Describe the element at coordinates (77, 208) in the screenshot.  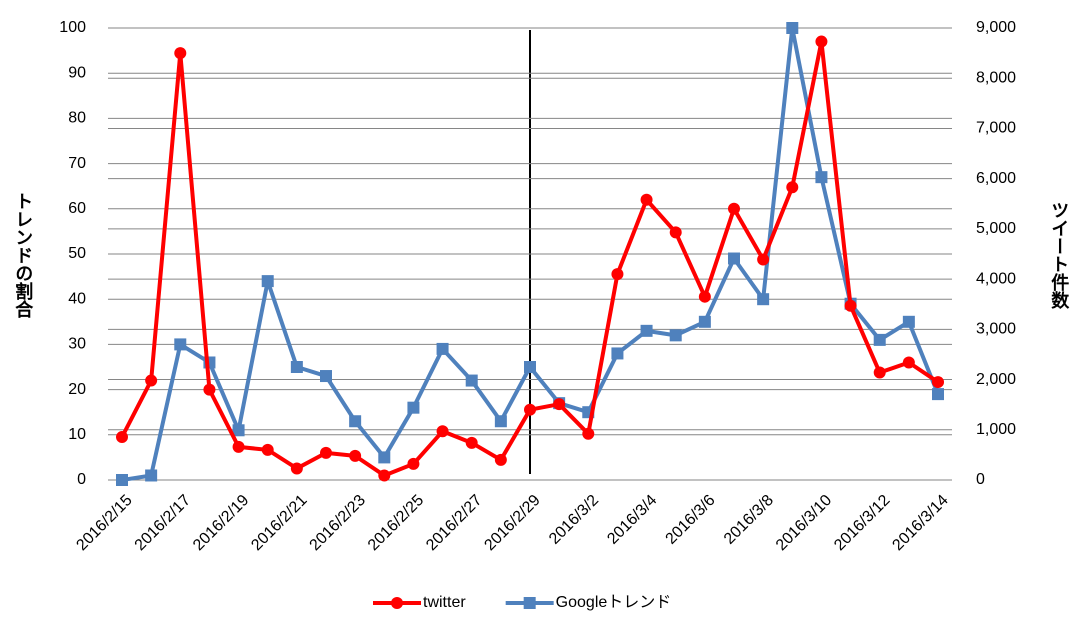
I see `y-tick-label: 60` at that location.